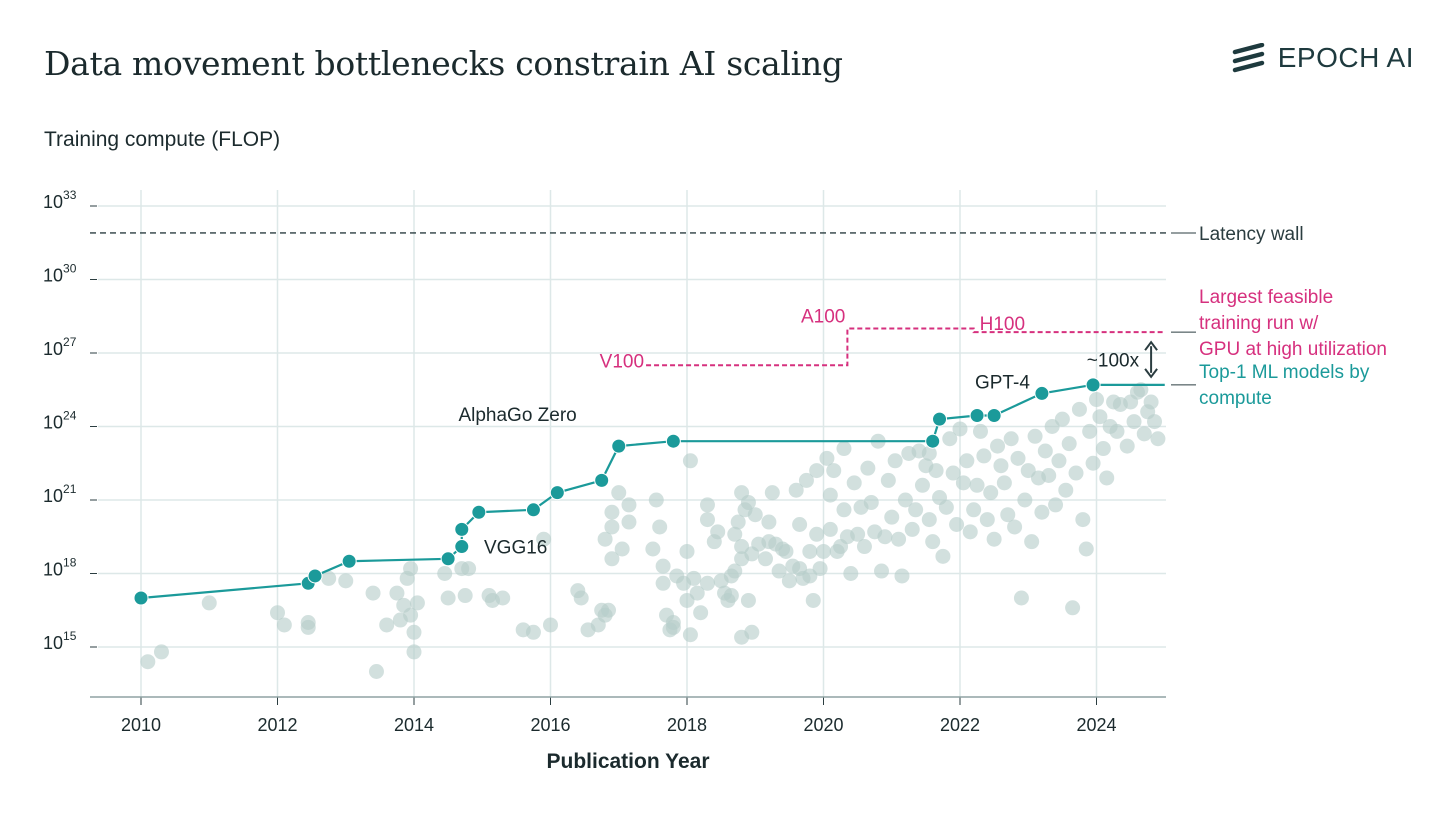 The width and height of the screenshot is (1456, 819). I want to click on x-tick-label: 2010, so click(141, 725).